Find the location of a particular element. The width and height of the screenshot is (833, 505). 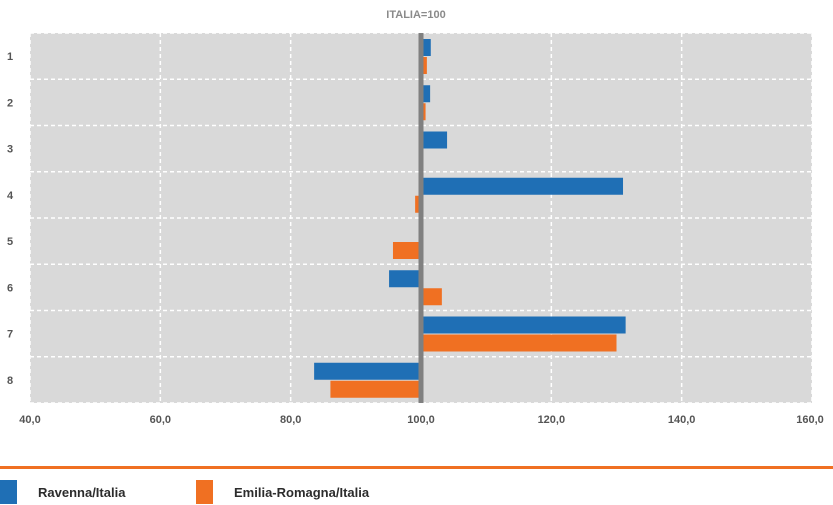

x-axis-ticks: 40,0 60,0 80,0 100,0 120,0 140,0 160,0 is located at coordinates (421, 420).